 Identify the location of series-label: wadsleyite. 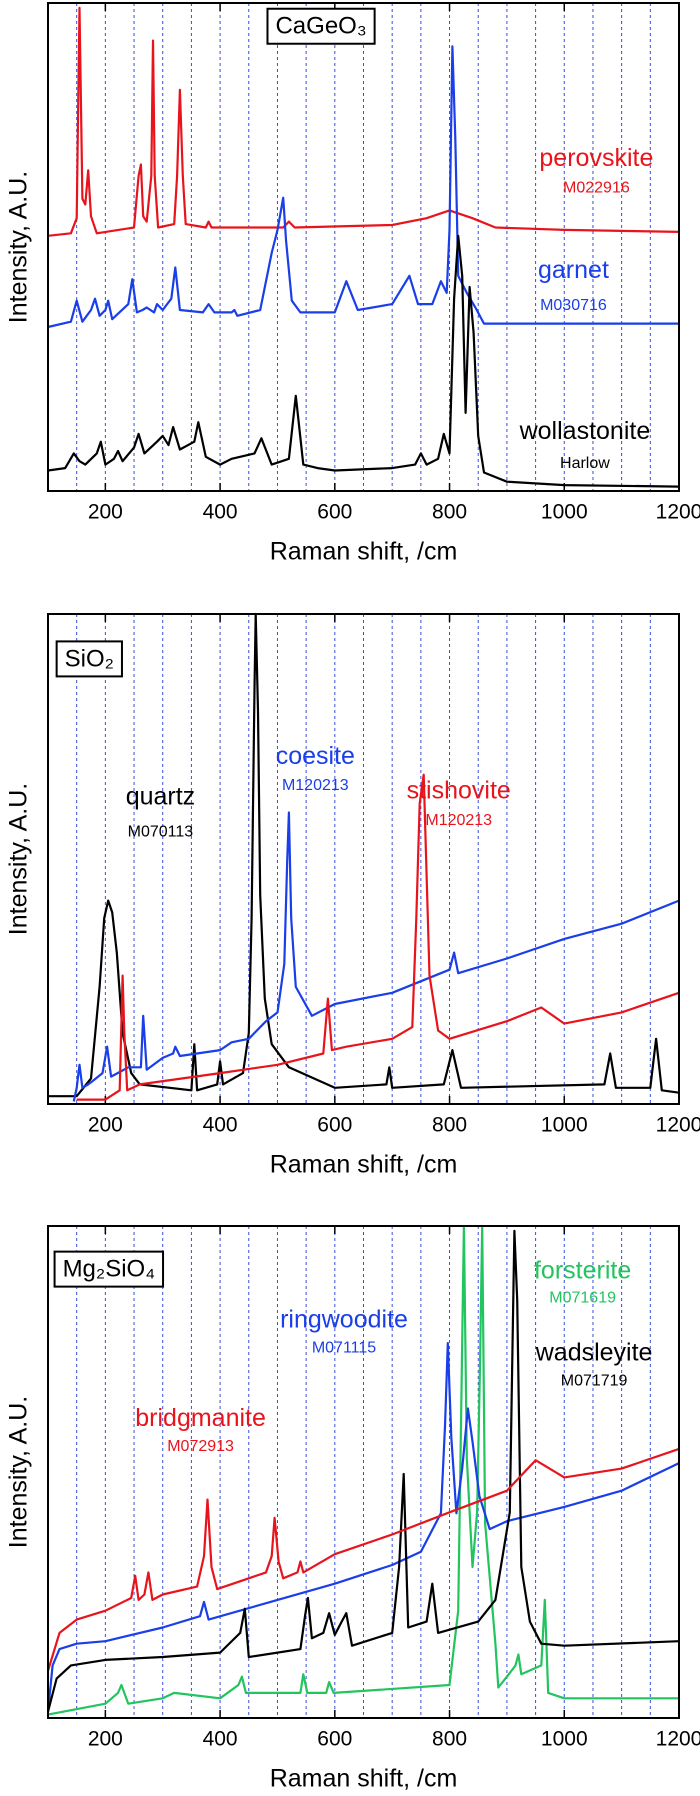
(594, 1353).